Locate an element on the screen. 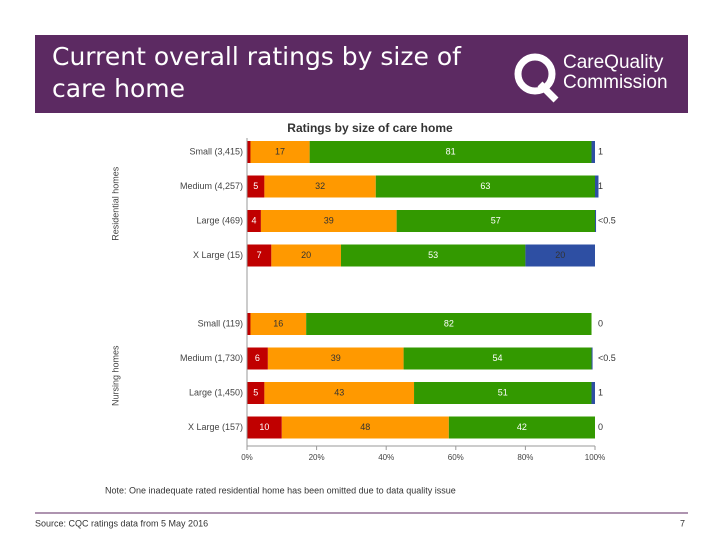 This screenshot has height=540, width=720. data-label: 17 is located at coordinates (280, 151).